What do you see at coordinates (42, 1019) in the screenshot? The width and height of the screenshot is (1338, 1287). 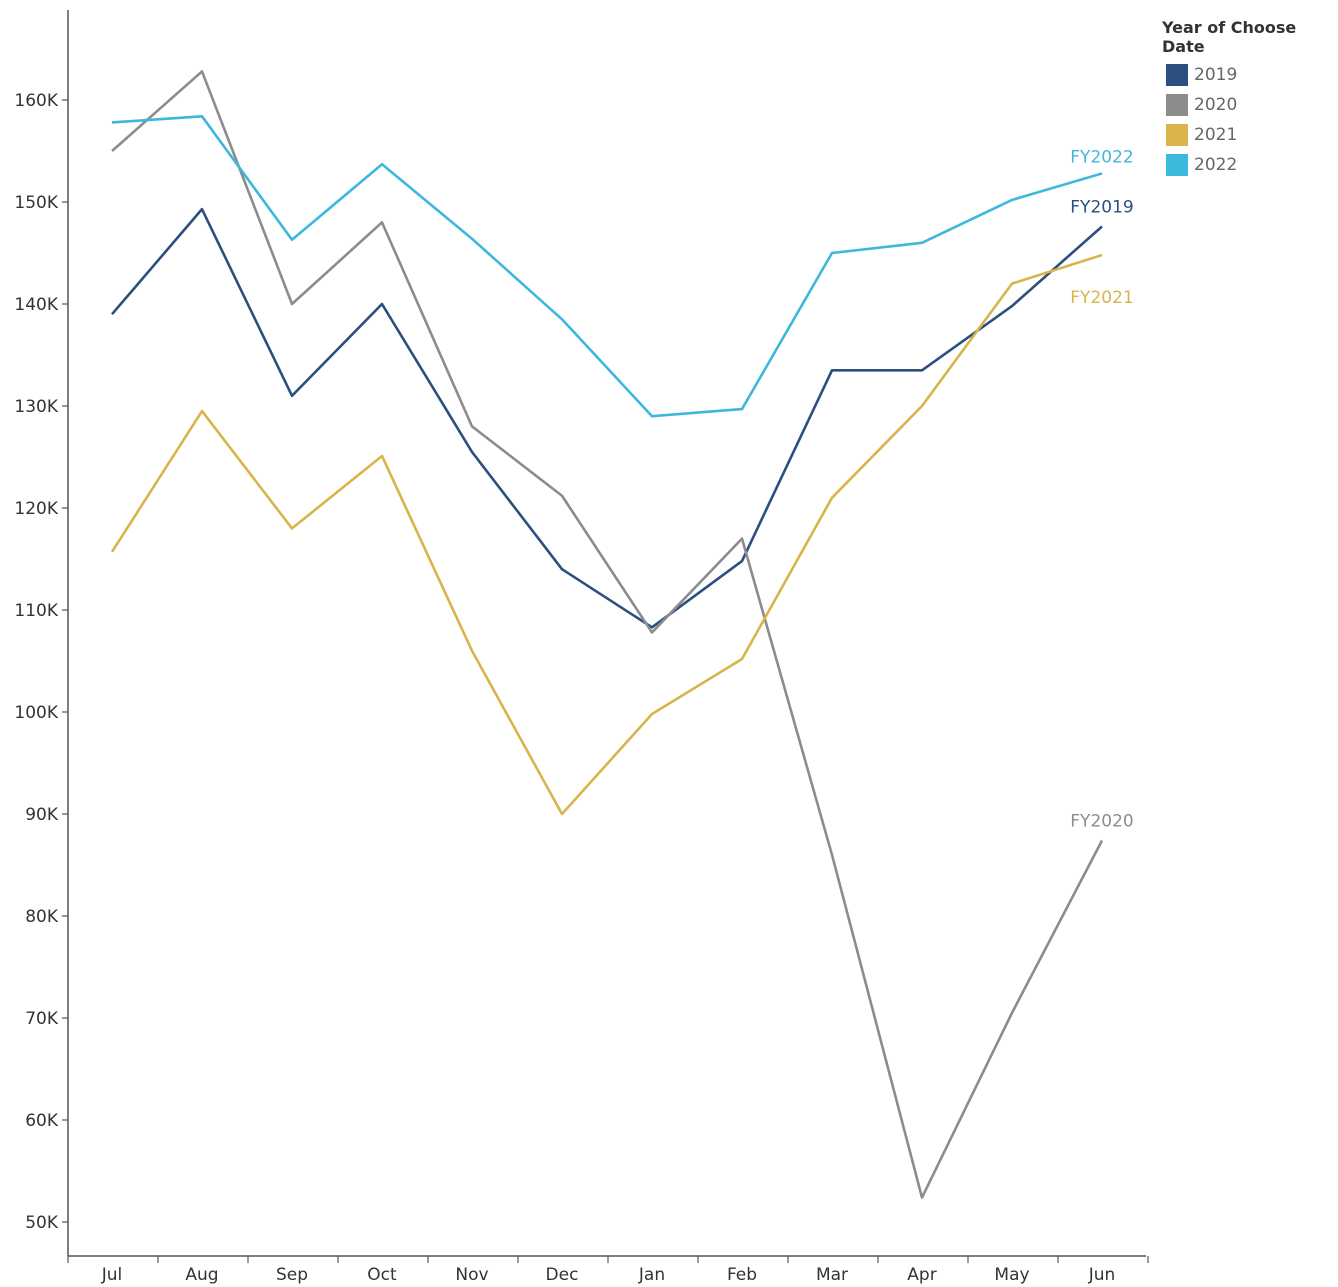 I see `y-tick-label: 70K` at bounding box center [42, 1019].